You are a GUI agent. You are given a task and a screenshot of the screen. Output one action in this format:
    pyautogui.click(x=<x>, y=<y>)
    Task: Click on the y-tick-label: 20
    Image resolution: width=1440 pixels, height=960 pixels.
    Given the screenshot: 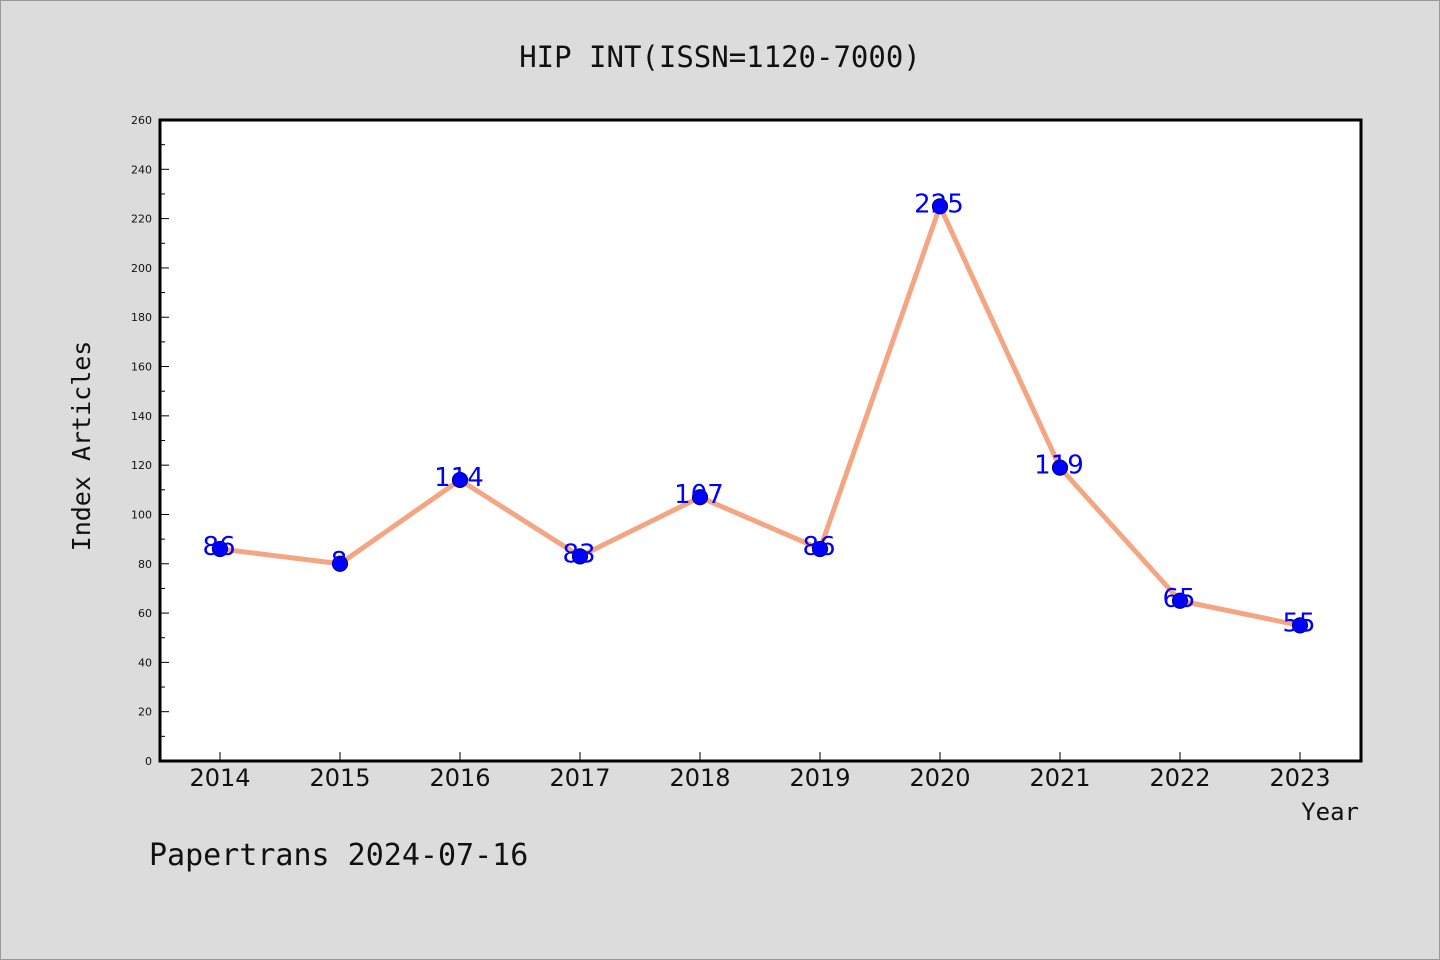 What is the action you would take?
    pyautogui.click(x=145, y=712)
    